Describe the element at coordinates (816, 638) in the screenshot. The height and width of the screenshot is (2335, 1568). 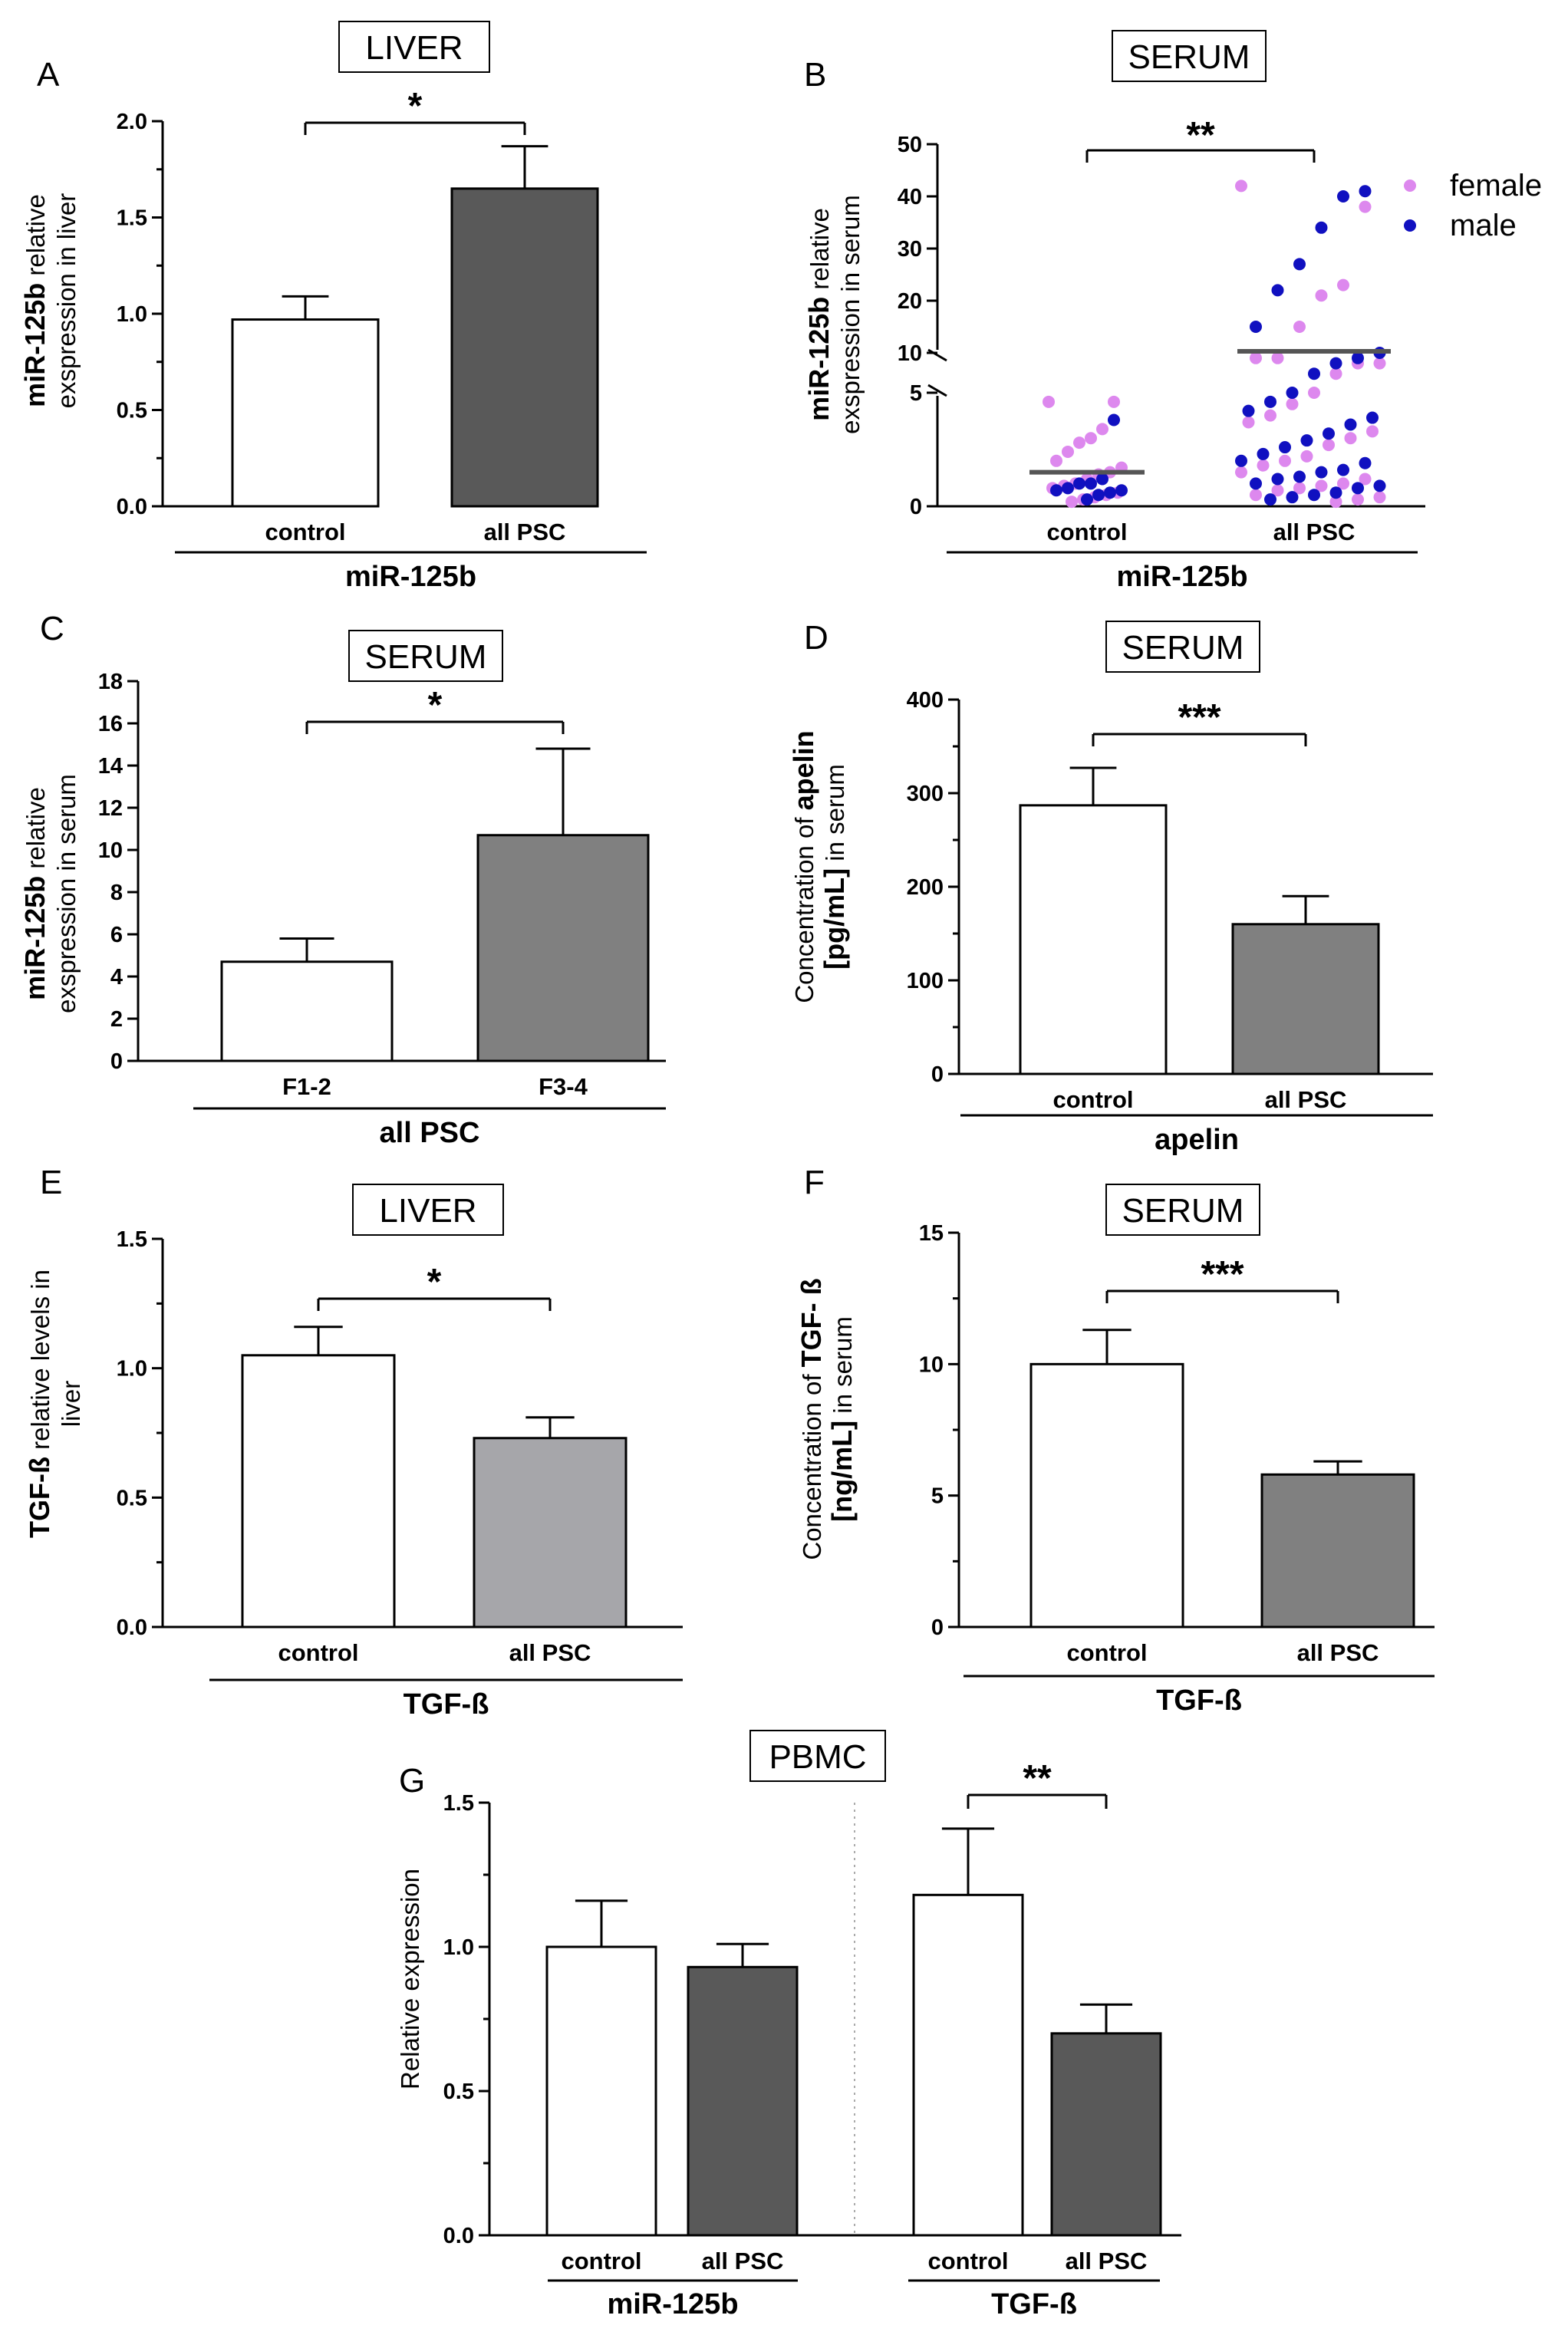
I see `panel-letter-d: D` at that location.